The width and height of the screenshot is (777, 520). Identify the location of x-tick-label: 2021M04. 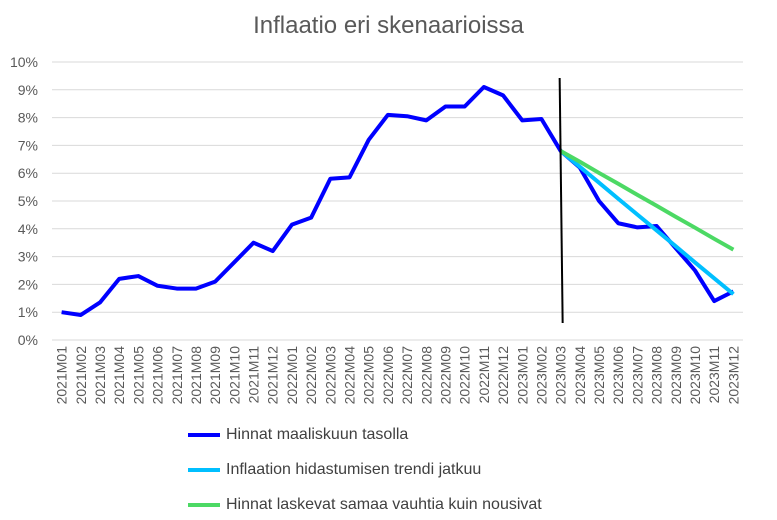
(119, 375).